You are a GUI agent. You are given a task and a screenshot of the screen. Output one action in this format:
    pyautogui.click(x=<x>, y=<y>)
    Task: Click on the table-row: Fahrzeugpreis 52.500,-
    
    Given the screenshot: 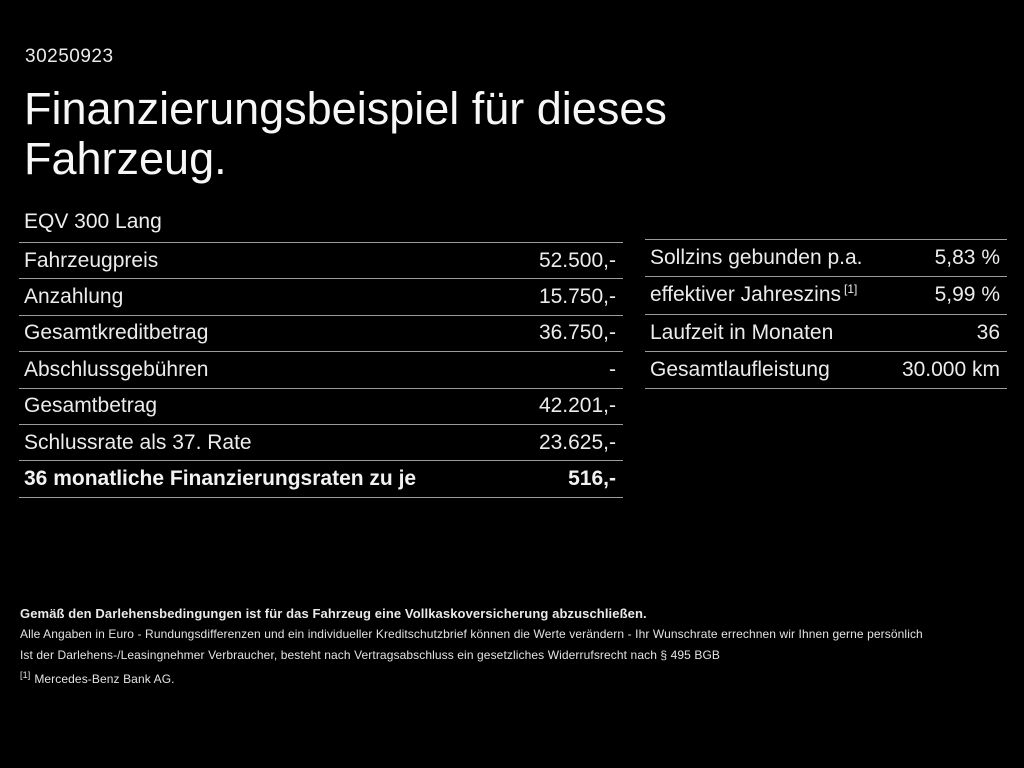 What is the action you would take?
    pyautogui.click(x=321, y=260)
    